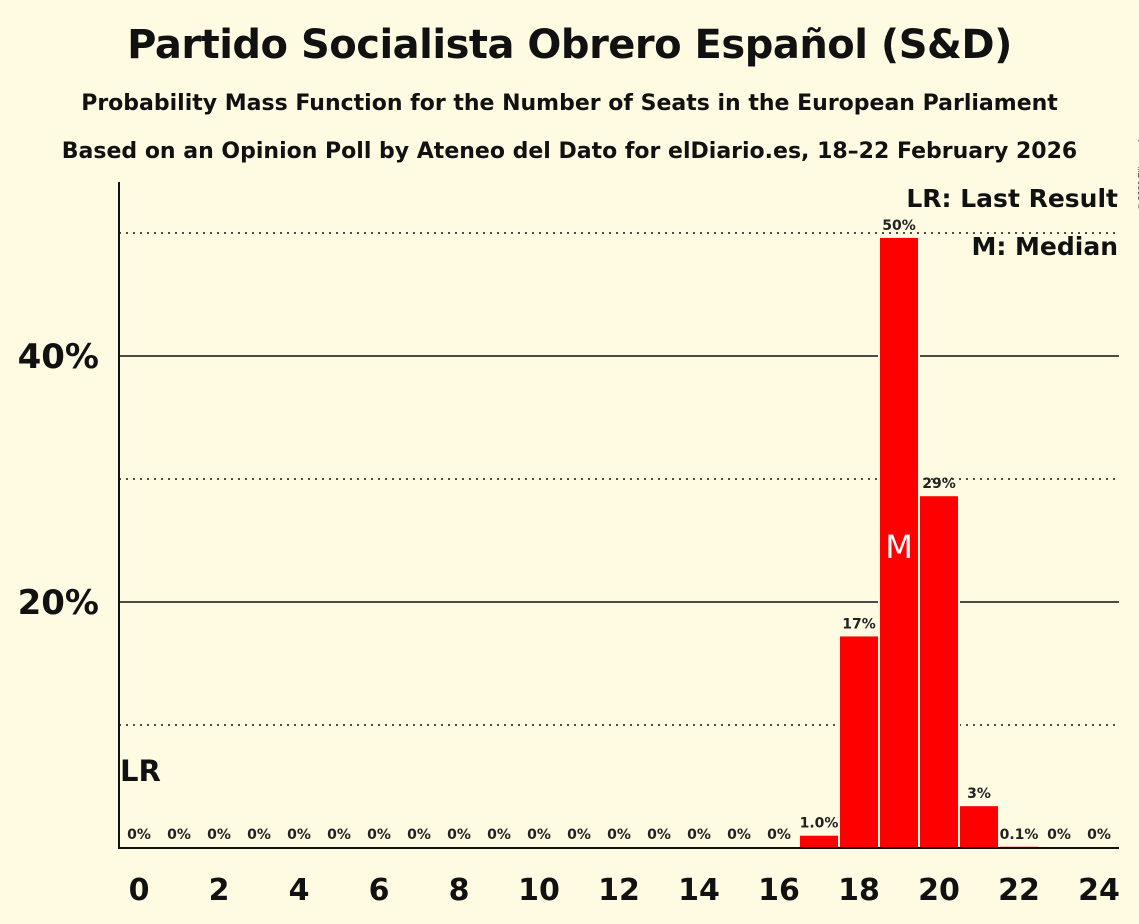 Image resolution: width=1139 pixels, height=924 pixels. What do you see at coordinates (779, 890) in the screenshot?
I see `x-tick-label: 16` at bounding box center [779, 890].